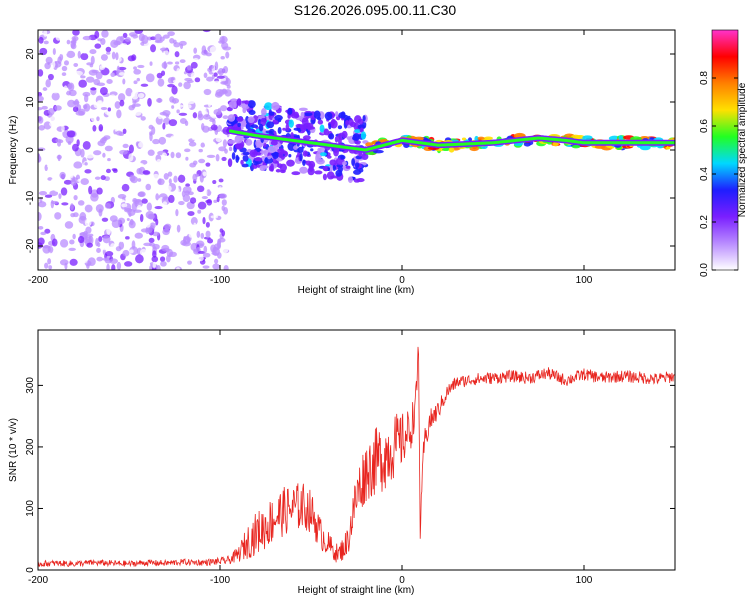 This screenshot has width=750, height=600. What do you see at coordinates (704, 270) in the screenshot?
I see `colorbar-tick-label: 0.0` at bounding box center [704, 270].